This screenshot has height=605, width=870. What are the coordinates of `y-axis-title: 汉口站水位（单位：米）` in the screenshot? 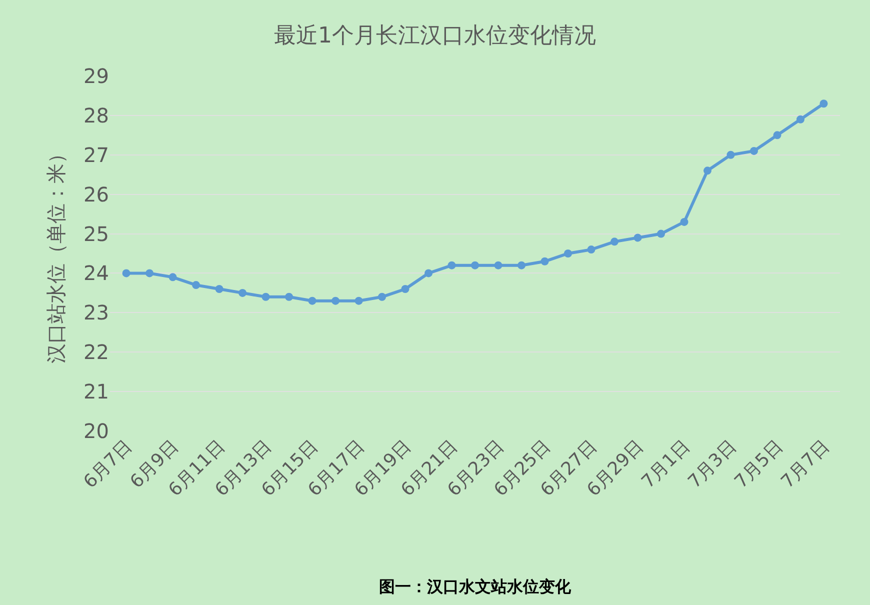 It's located at (56, 254).